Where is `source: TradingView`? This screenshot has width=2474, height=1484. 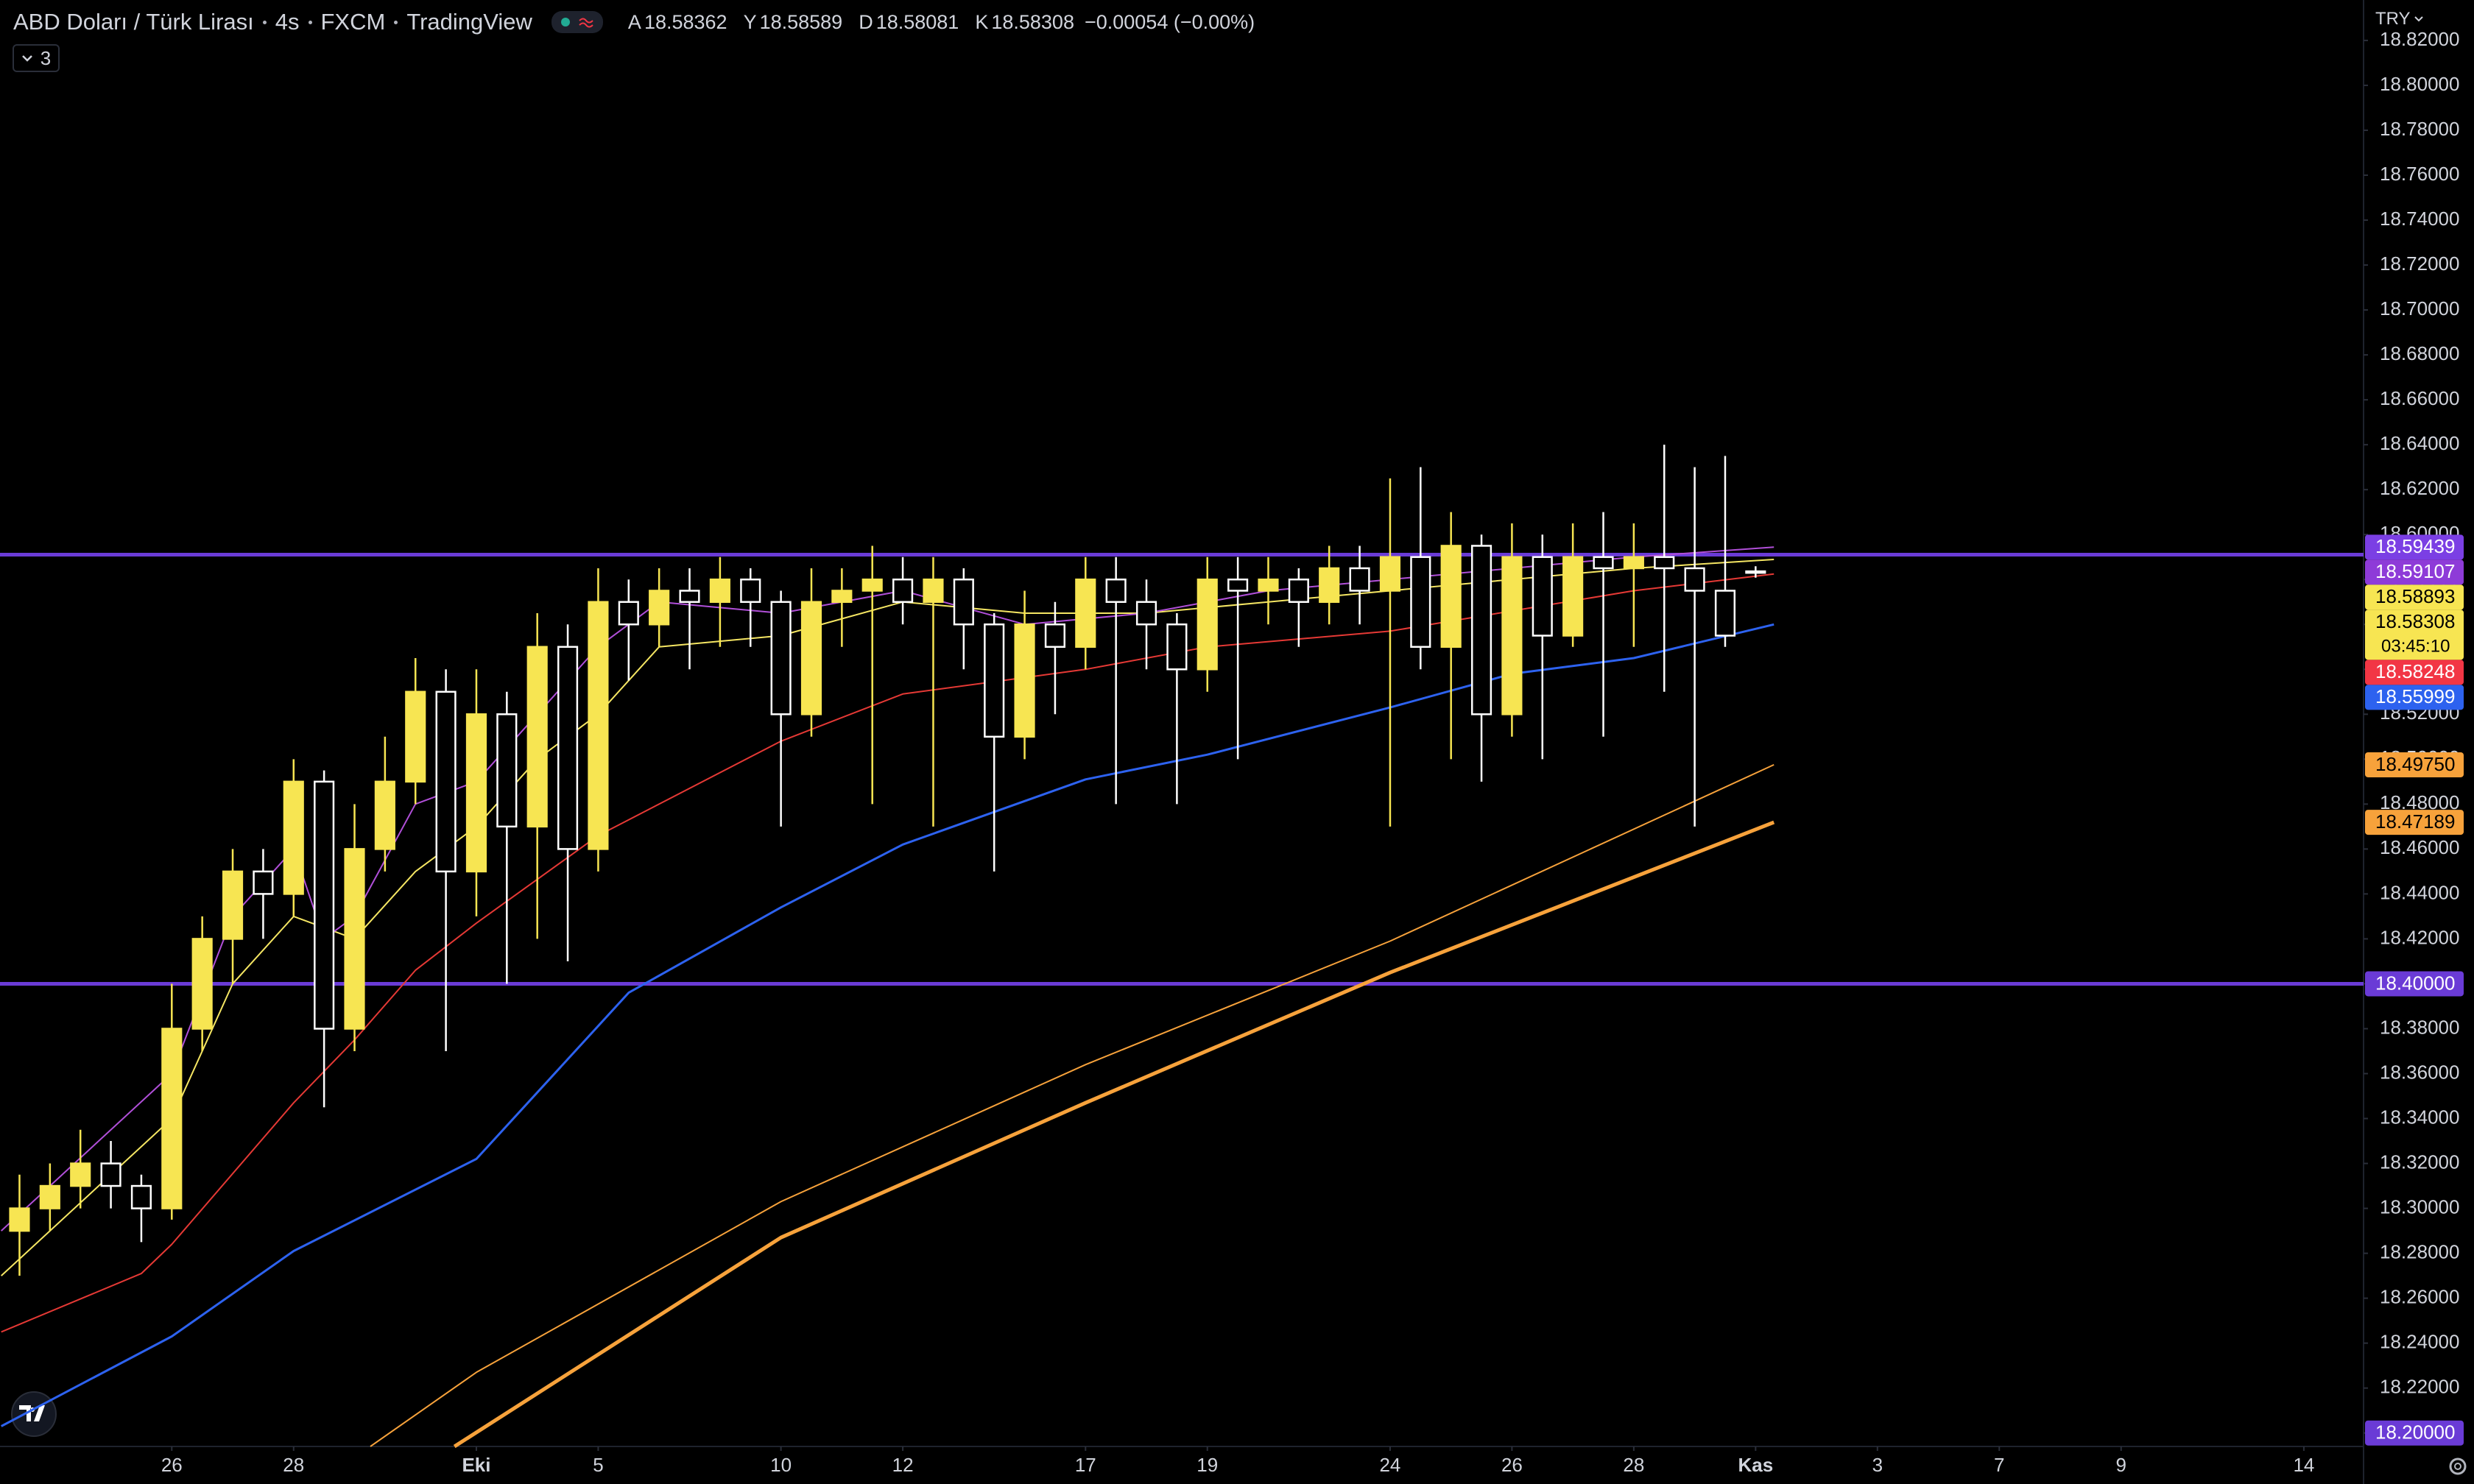 source: TradingView is located at coordinates (469, 22).